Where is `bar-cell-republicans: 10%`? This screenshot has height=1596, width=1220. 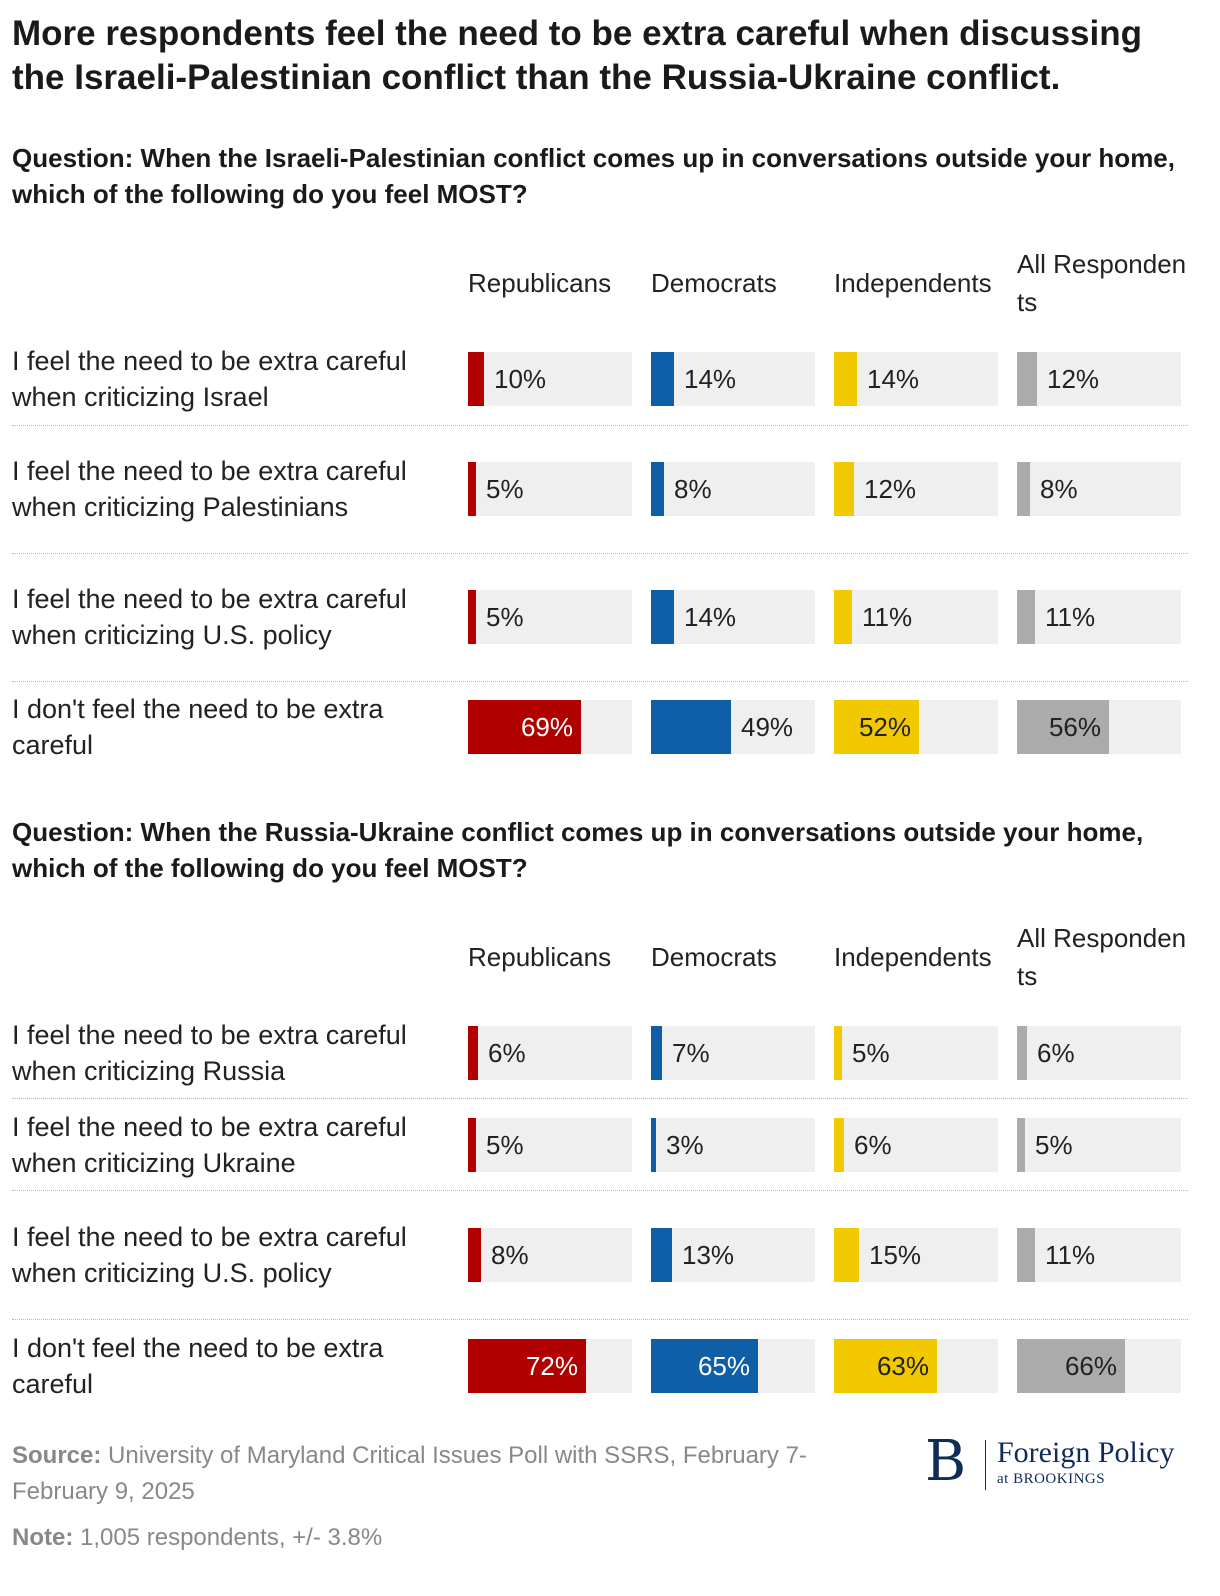
bar-cell-republicans: 10% is located at coordinates (550, 379).